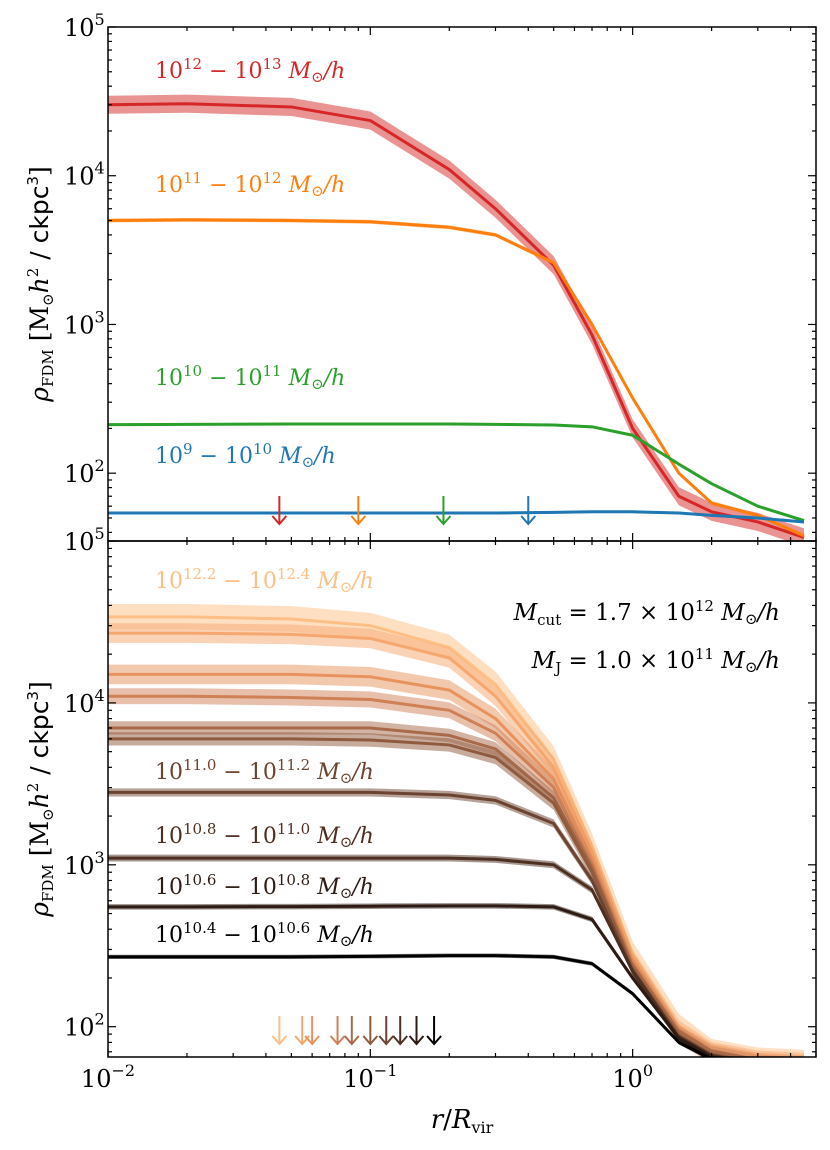 The image size is (830, 1150). I want to click on annotation-mj: MJ = 1.0 × 1011 M⊙/h, so click(655, 661).